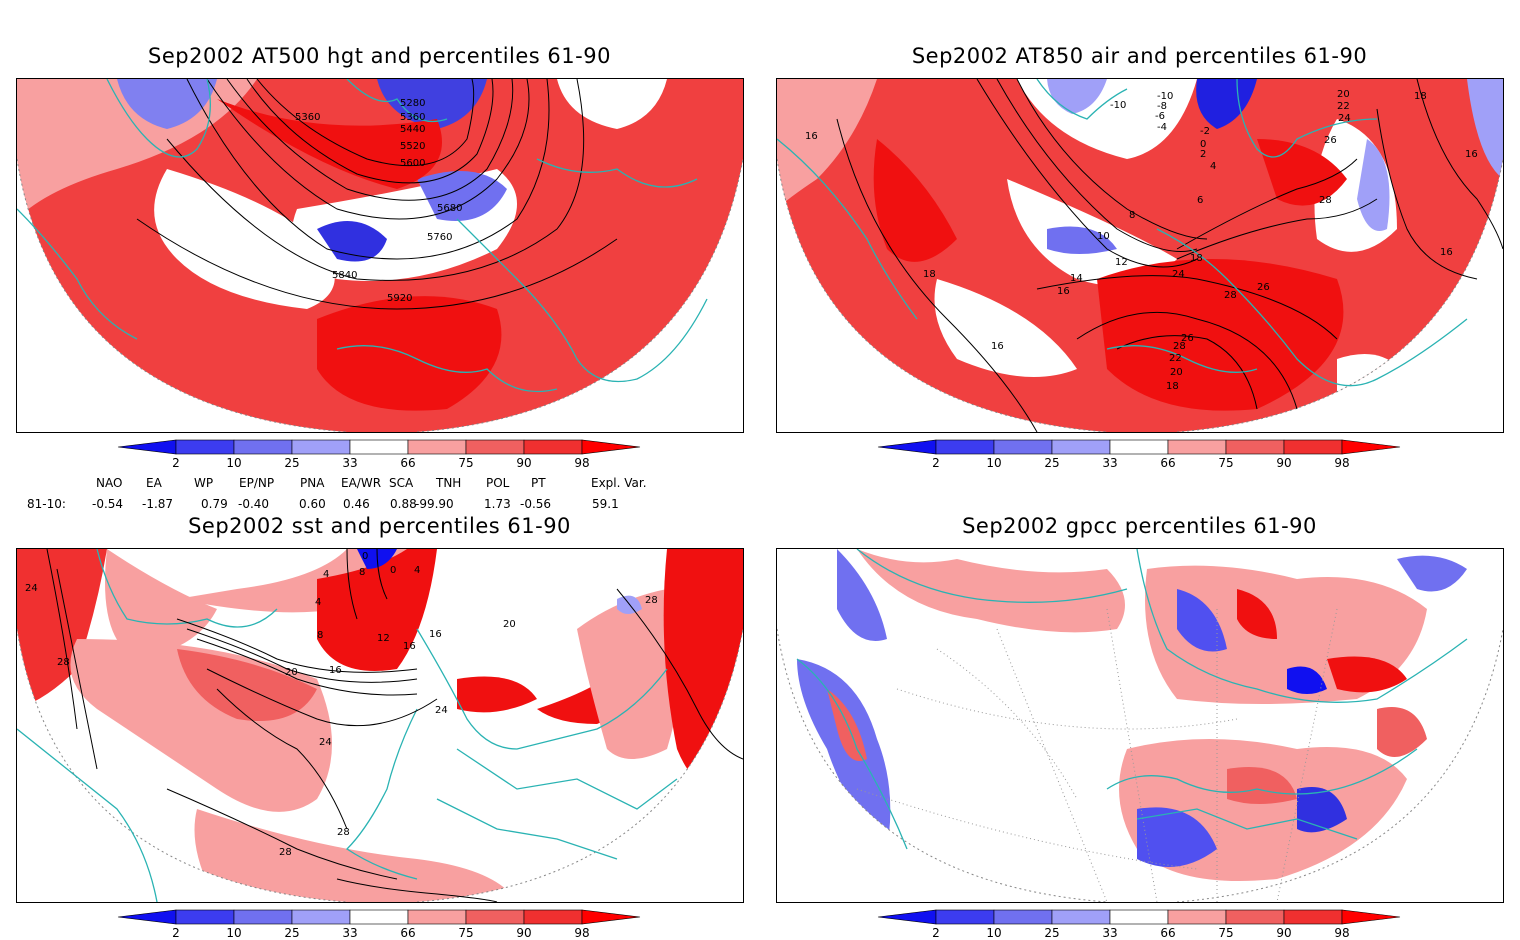 Image resolution: width=1520 pixels, height=940 pixels. Describe the element at coordinates (154, 483) in the screenshot. I see `index-header: EA` at that location.